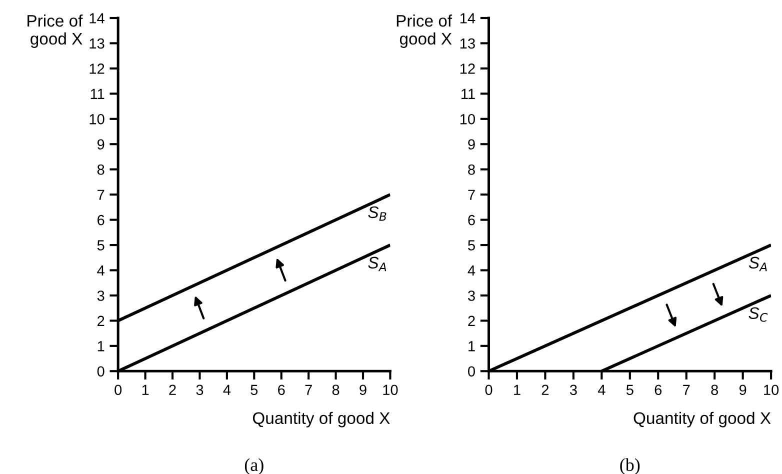 This screenshot has height=474, width=782. What do you see at coordinates (758, 314) in the screenshot?
I see `series-label: S$_{C}$` at bounding box center [758, 314].